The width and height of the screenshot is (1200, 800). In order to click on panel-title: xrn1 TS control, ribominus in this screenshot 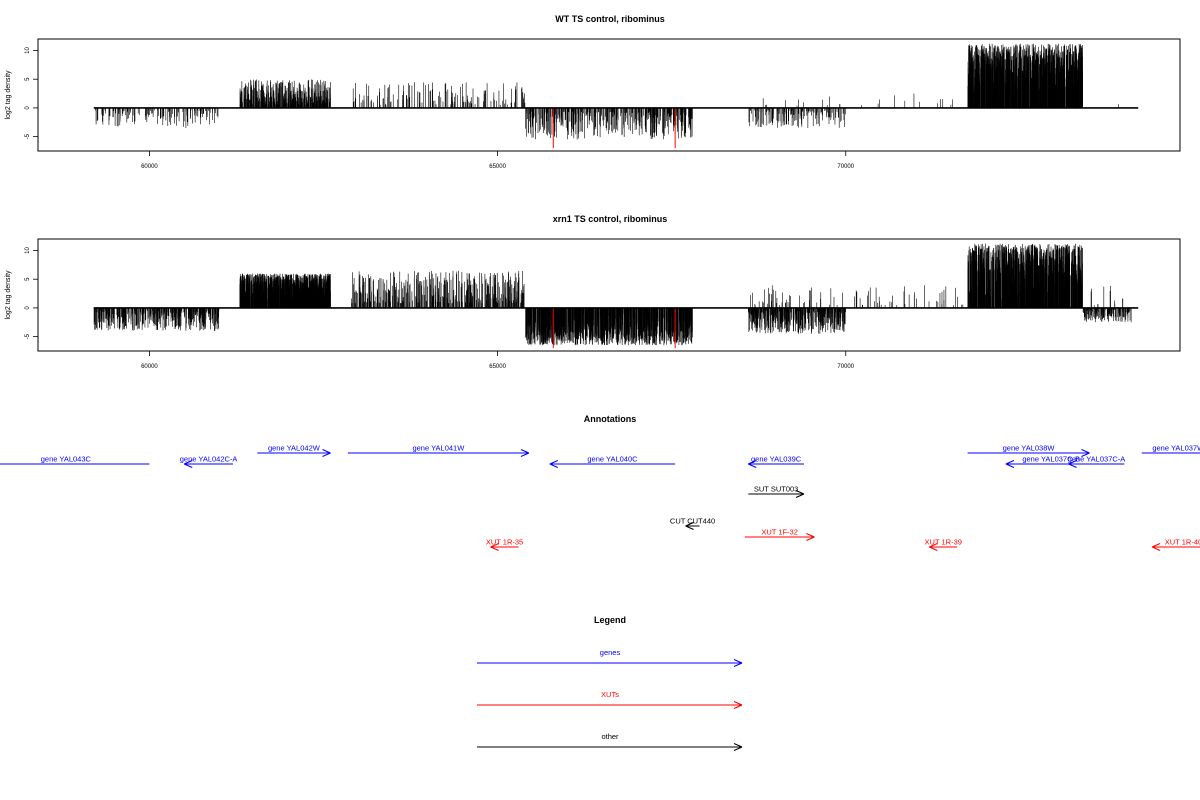, I will do `click(610, 219)`.